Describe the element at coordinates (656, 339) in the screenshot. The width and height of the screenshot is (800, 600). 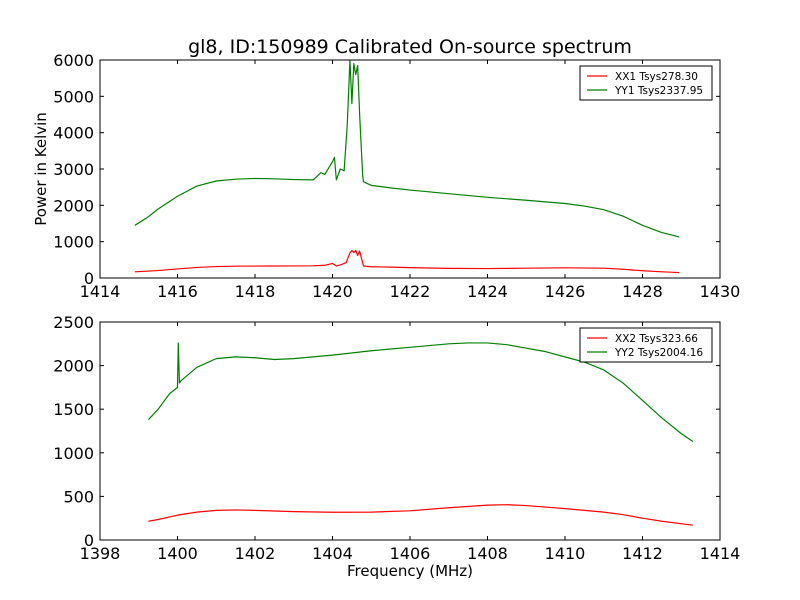
I see `legend-entry: XX2 Tsys323.66` at that location.